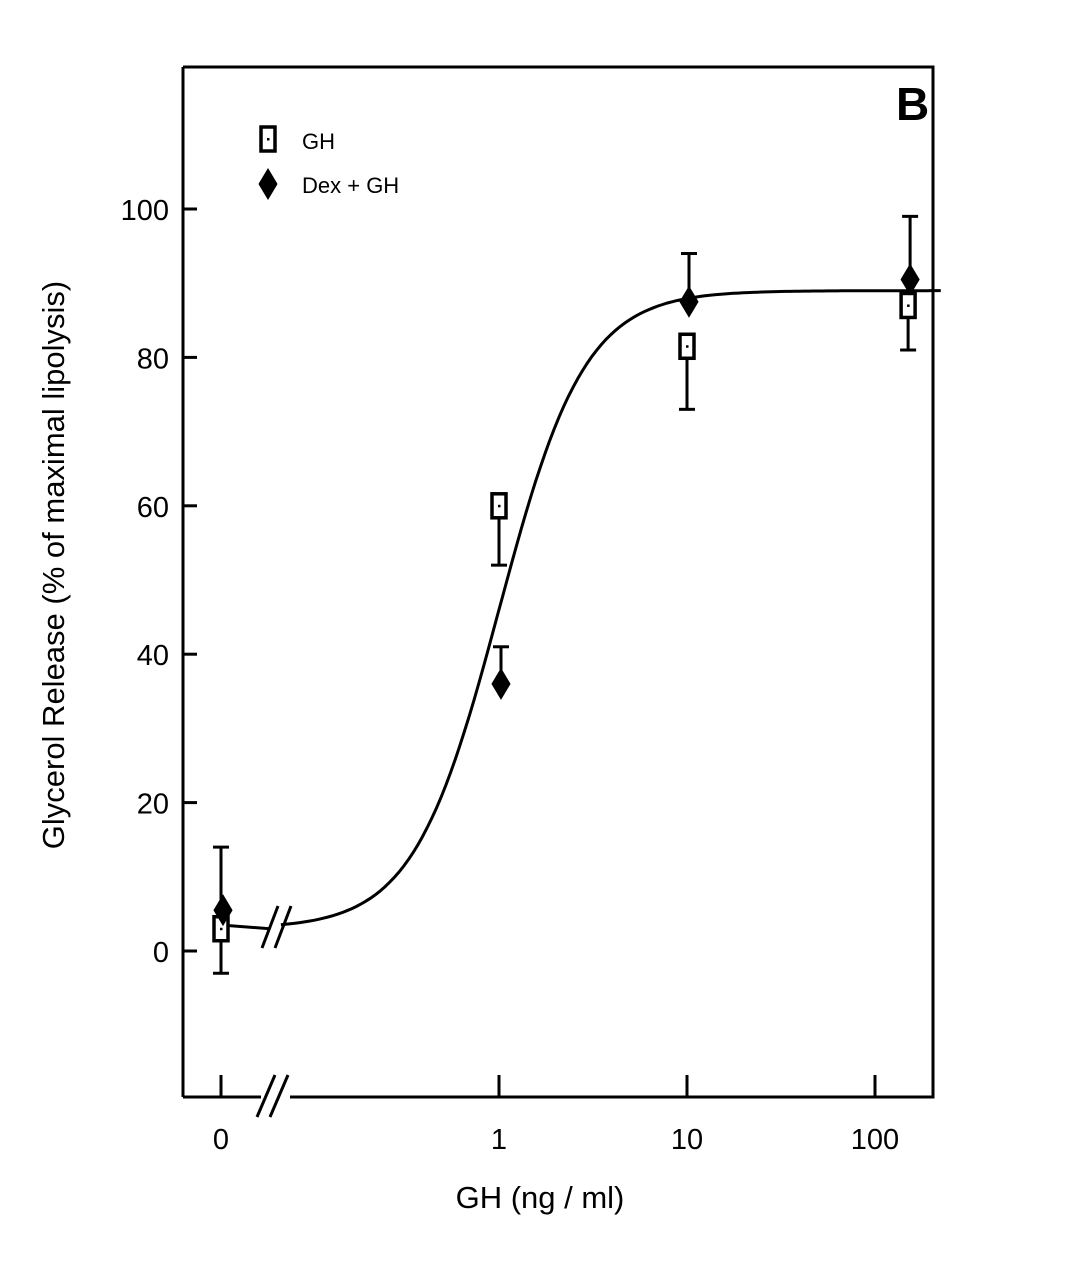 Image resolution: width=1090 pixels, height=1269 pixels. I want to click on y-axis-ticks: 0 20 40 60 80 100, so click(159, 582).